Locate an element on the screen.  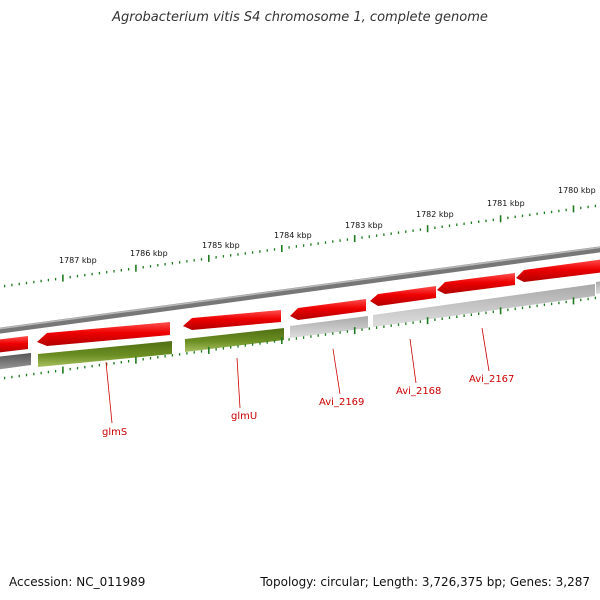
tick-label-1780: 1780 kbp is located at coordinates (577, 190).